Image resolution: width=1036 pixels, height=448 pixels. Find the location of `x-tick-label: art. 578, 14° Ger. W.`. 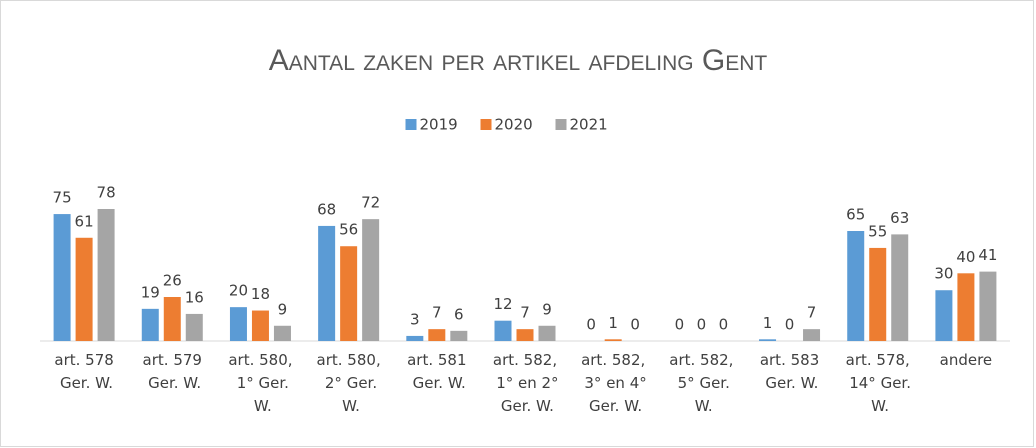

x-tick-label: art. 578, 14° Ger. W. is located at coordinates (877, 383).